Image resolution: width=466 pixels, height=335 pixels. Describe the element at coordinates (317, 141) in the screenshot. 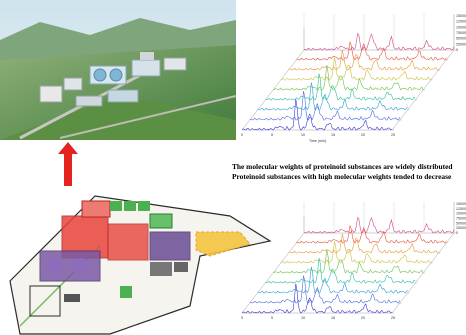

I see `x-axis-label: Time (min)` at that location.